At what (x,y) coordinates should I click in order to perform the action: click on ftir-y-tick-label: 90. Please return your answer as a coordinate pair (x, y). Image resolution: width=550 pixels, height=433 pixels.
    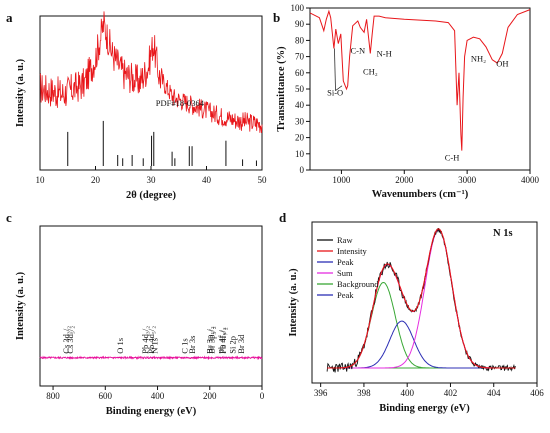
    Looking at the image, I should click on (300, 24).